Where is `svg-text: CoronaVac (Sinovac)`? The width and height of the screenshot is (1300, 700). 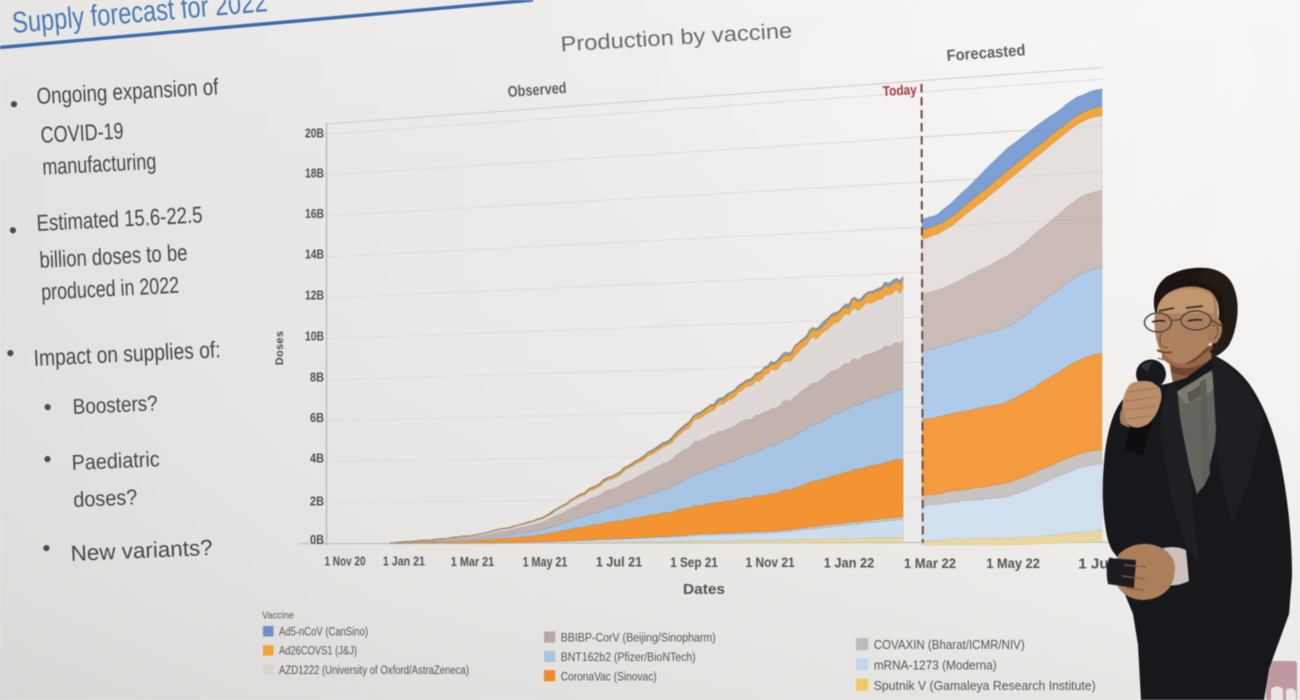 svg-text: CoronaVac (Sinovac) is located at coordinates (609, 676).